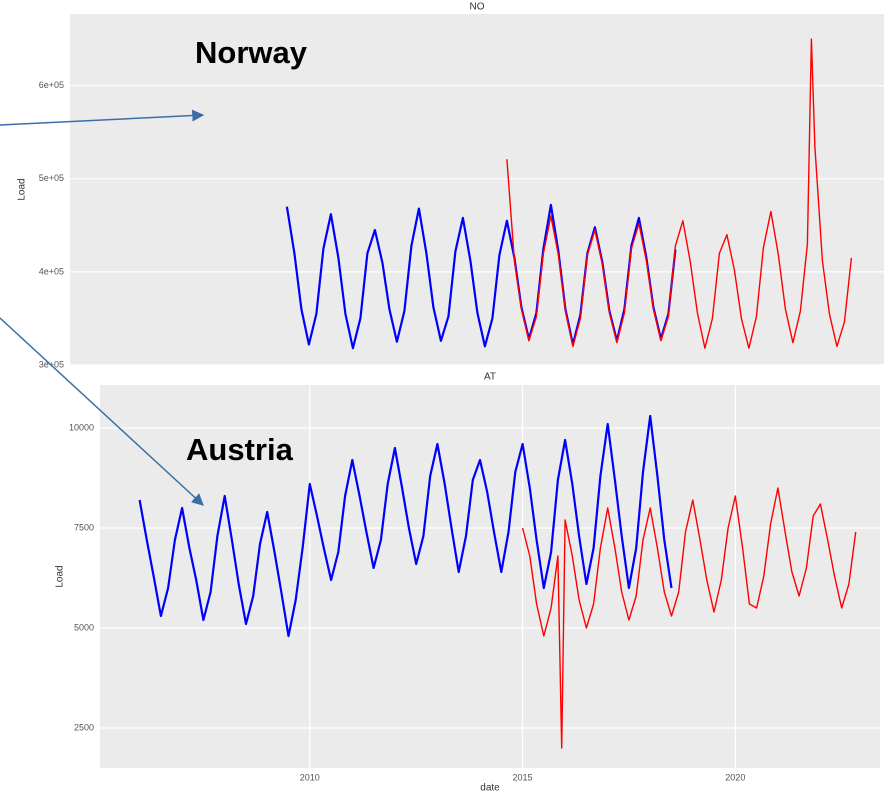 The height and width of the screenshot is (794, 884). I want to click on annotation: Austria, so click(240, 449).